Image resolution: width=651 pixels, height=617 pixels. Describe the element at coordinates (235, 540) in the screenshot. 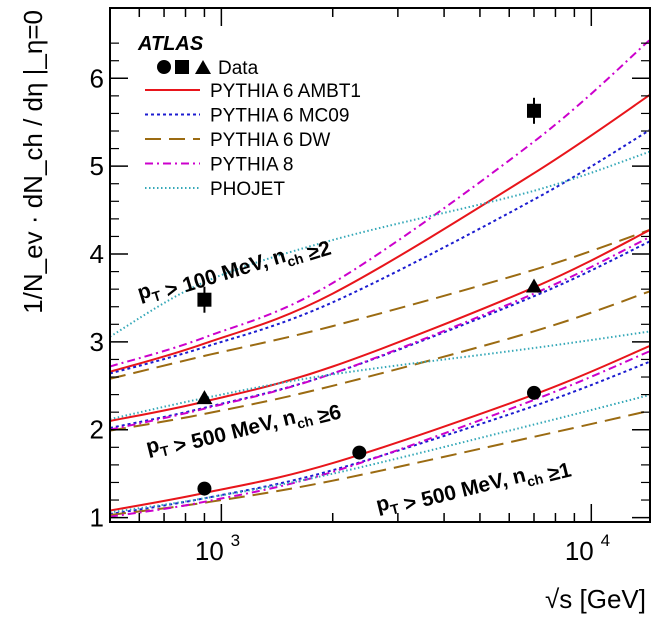

I see `x-tick-exponent: 3` at that location.